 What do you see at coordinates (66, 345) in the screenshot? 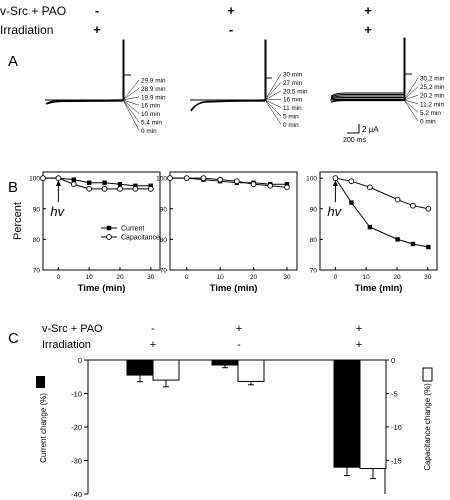
I see `bar-row2-label: Irradiation` at bounding box center [66, 345].